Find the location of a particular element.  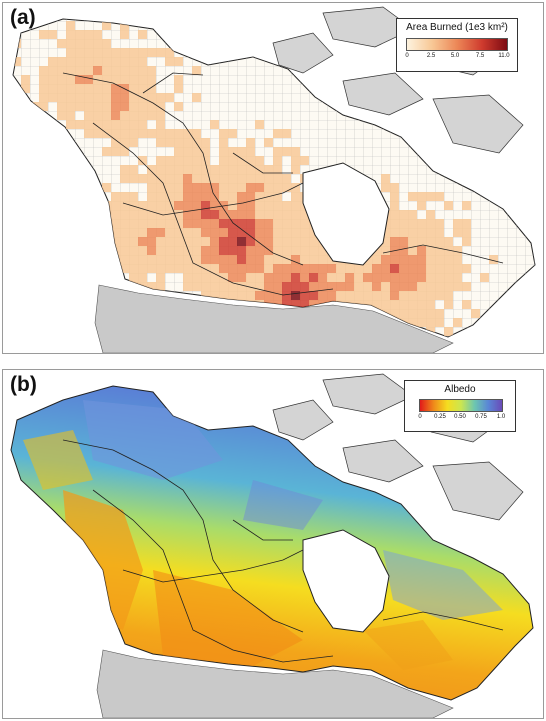

albedo-legend: Albedo 0 0.25 0.50 0.75 1.0 is located at coordinates (460, 406).